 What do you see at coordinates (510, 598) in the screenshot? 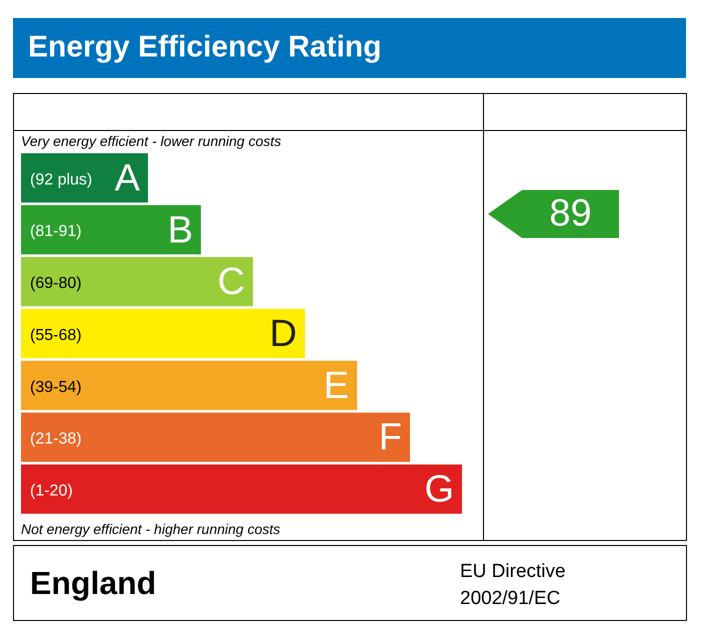
I see `text: 2002/91/EC` at bounding box center [510, 598].